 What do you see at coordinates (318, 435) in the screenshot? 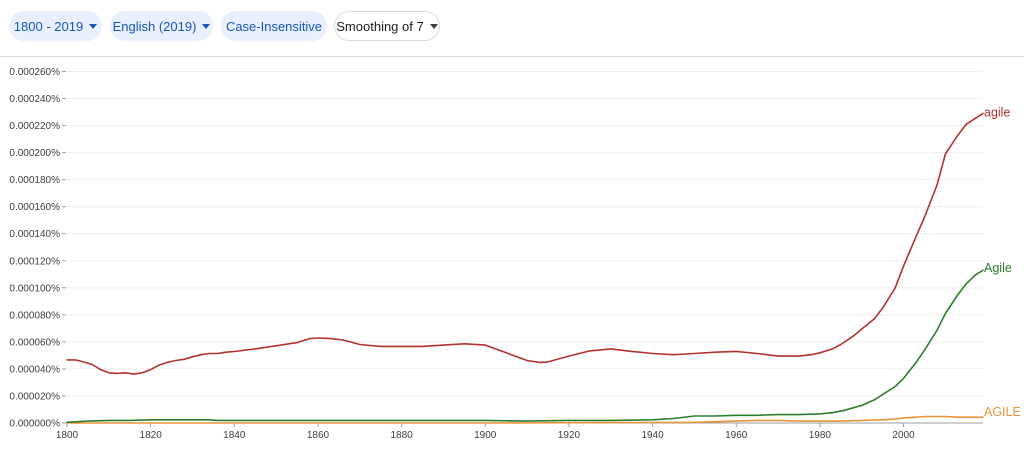
I see `x-tick-label: 1860` at bounding box center [318, 435].